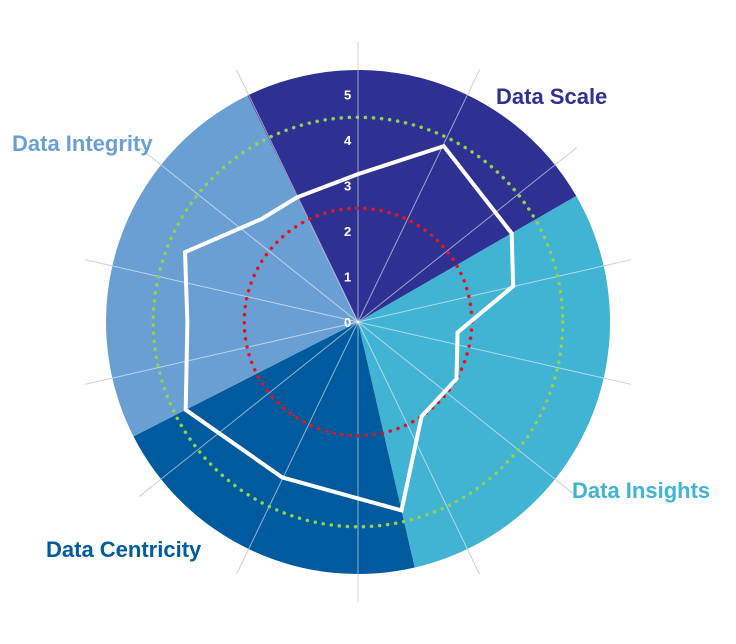  What do you see at coordinates (347, 95) in the screenshot?
I see `r-tick-label: 5` at bounding box center [347, 95].